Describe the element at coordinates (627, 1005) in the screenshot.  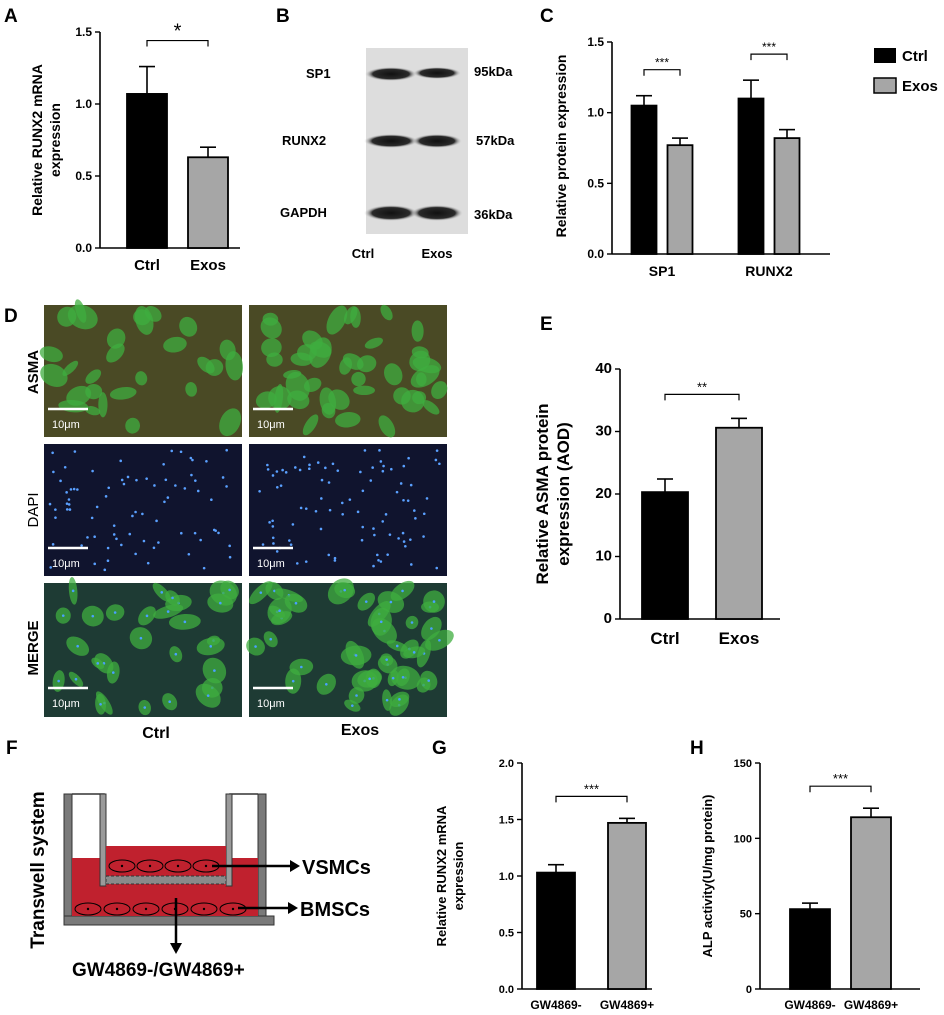
I see `x-tick-label: GW4869+` at that location.